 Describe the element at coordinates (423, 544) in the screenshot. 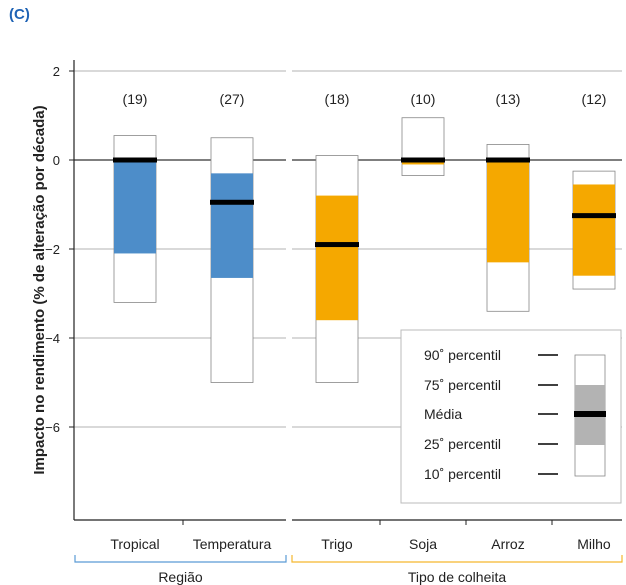

I see `category-label: Soja` at that location.